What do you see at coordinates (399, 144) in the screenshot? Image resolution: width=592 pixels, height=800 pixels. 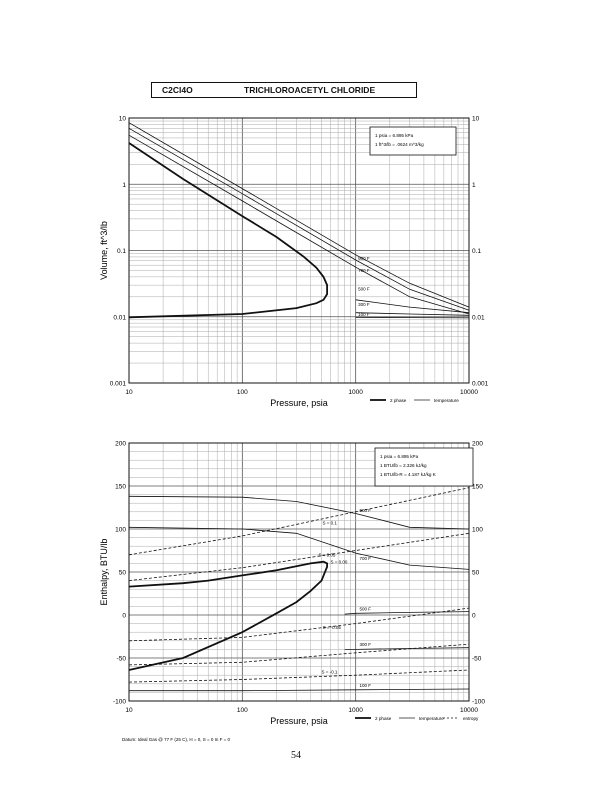 I see `conversion-text: 1 ft^3/lb = .0624 m^3/kg` at bounding box center [399, 144].